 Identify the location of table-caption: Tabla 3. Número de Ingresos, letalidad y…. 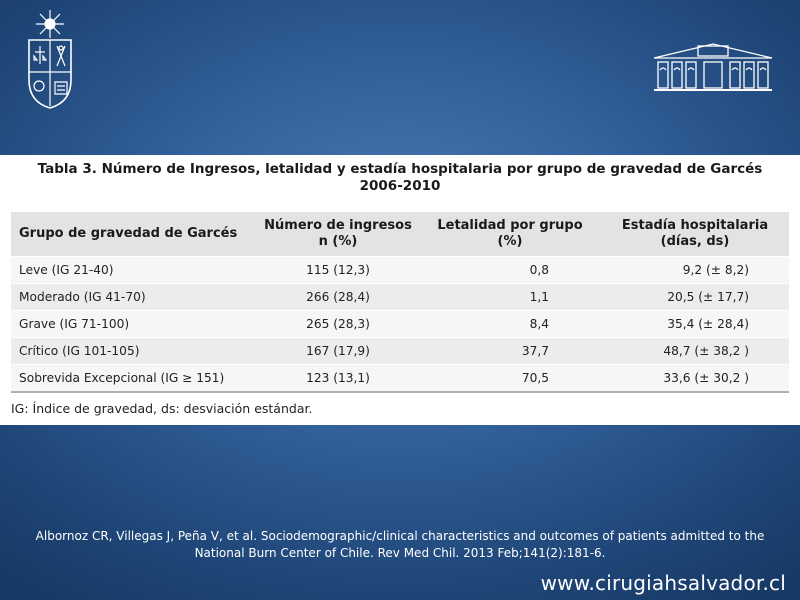
(400, 178).